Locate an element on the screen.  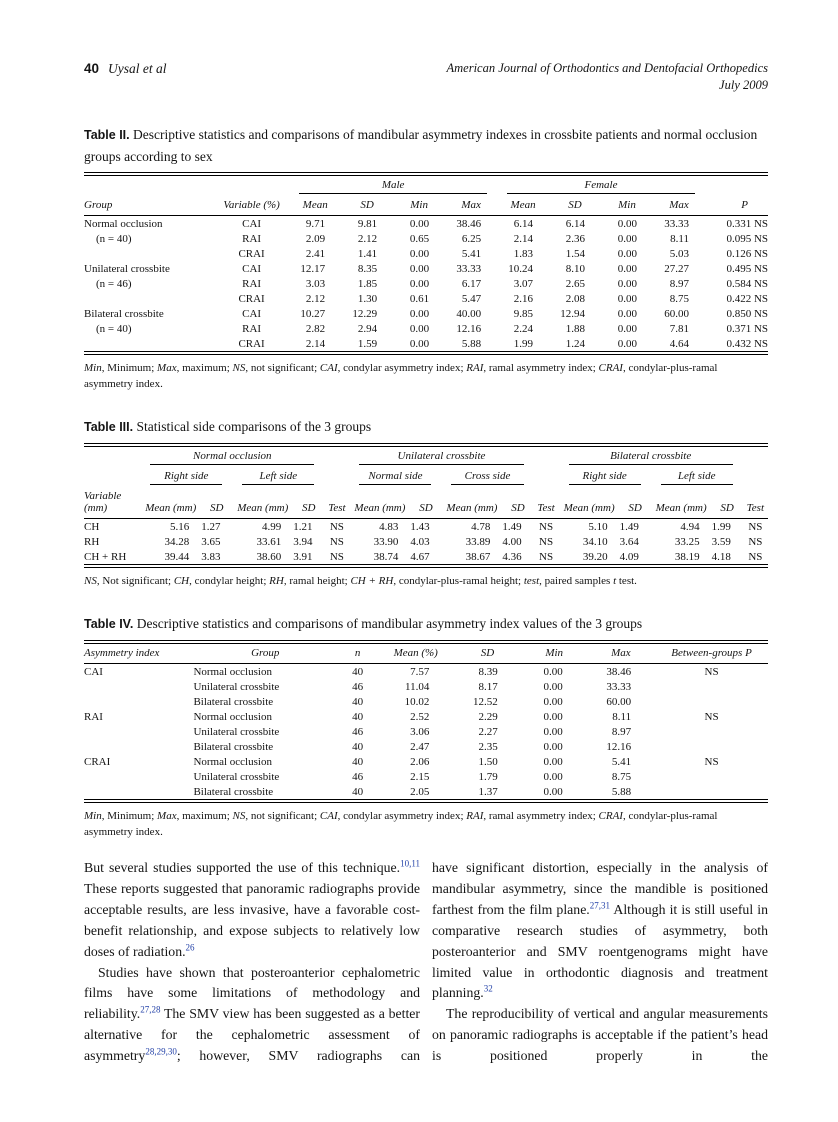
abbreviation: RAI is located at coordinates (475, 368).